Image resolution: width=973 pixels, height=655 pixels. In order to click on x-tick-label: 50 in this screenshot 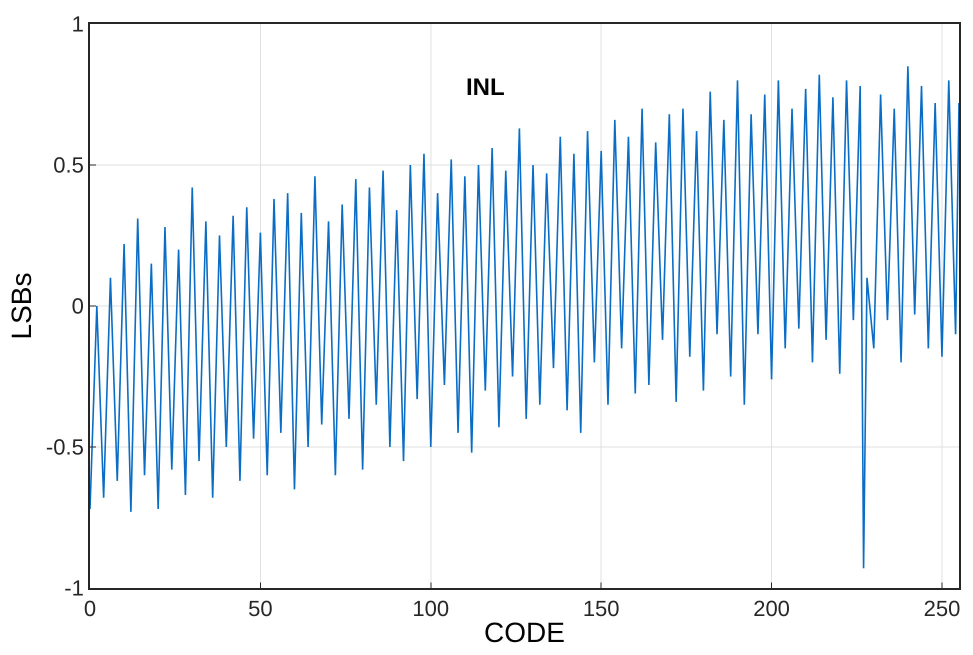, I will do `click(260, 609)`.